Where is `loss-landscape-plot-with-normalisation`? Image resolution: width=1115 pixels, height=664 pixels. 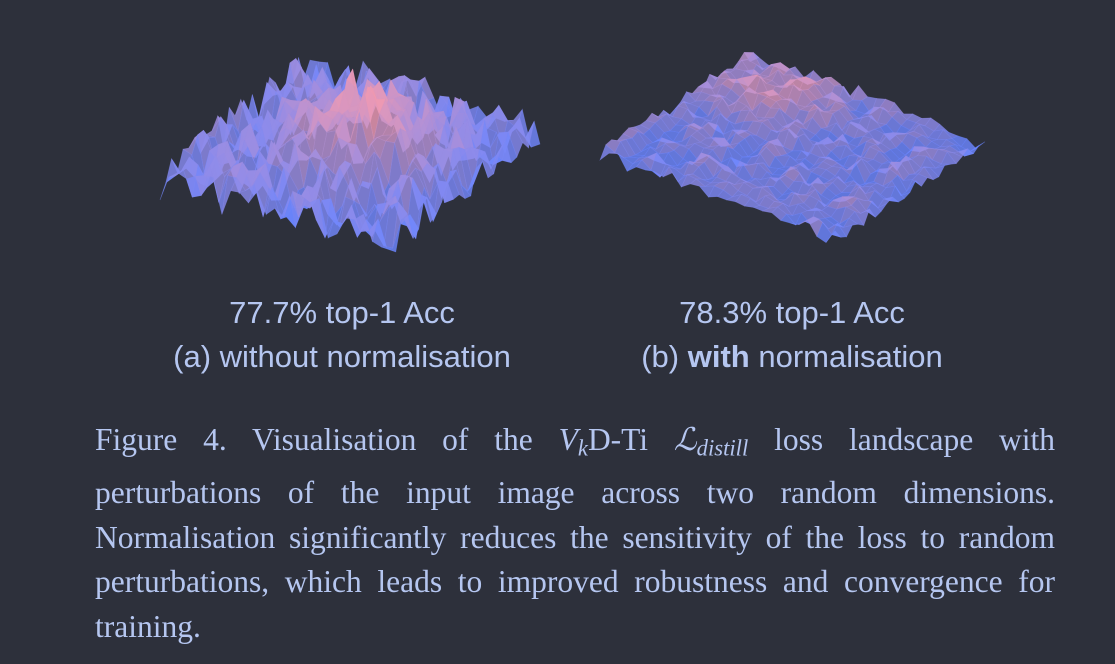 loss-landscape-plot-with-normalisation is located at coordinates (790, 150).